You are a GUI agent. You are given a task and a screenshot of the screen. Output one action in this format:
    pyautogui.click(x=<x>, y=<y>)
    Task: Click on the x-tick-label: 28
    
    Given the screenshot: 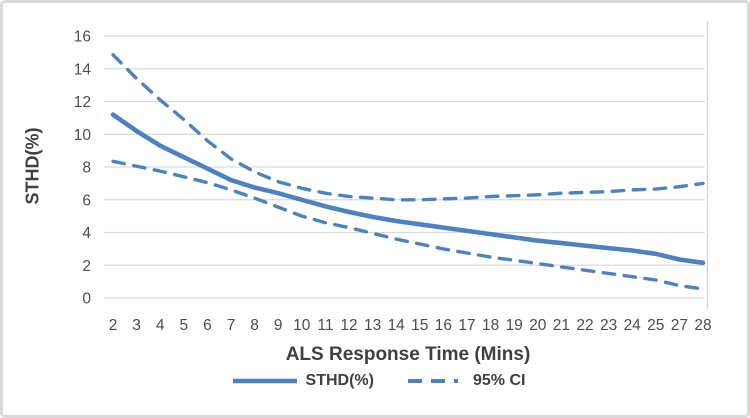 What is the action you would take?
    pyautogui.click(x=702, y=325)
    